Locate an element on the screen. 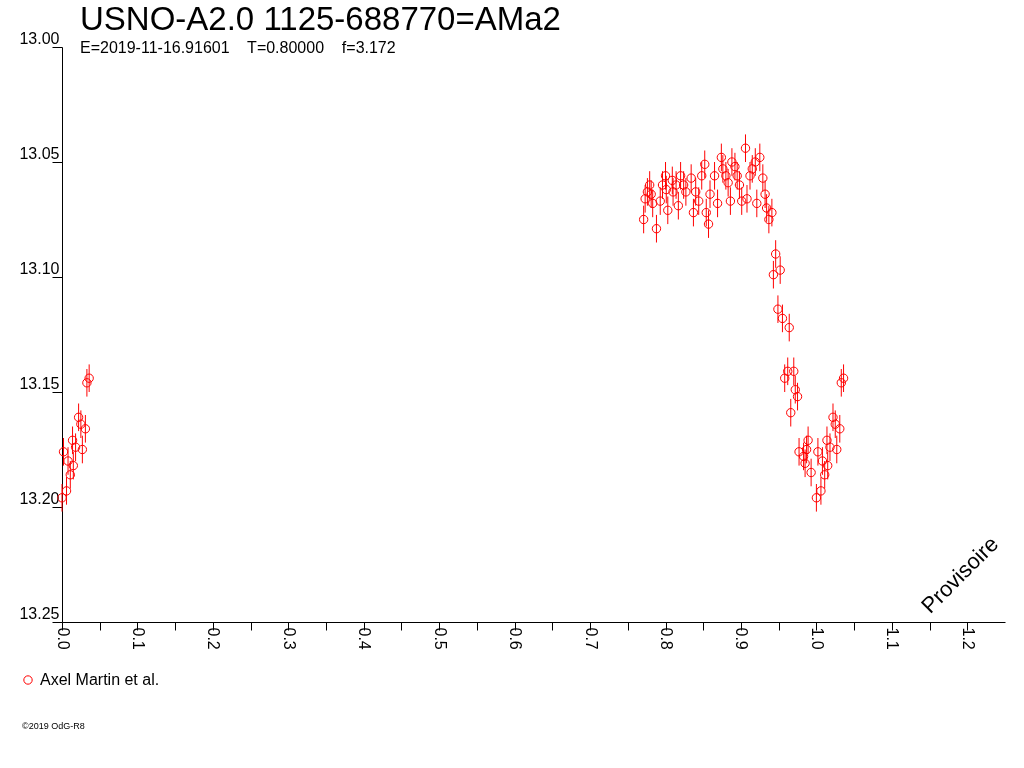  x-tick-label: 0.5 is located at coordinates (440, 638).